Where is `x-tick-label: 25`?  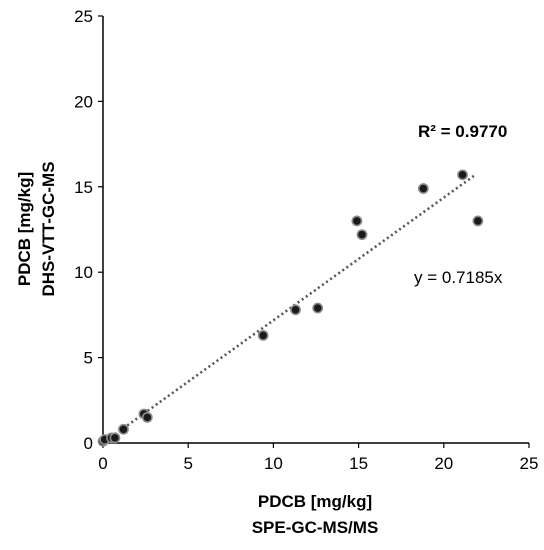
x-tick-label: 25 is located at coordinates (529, 463).